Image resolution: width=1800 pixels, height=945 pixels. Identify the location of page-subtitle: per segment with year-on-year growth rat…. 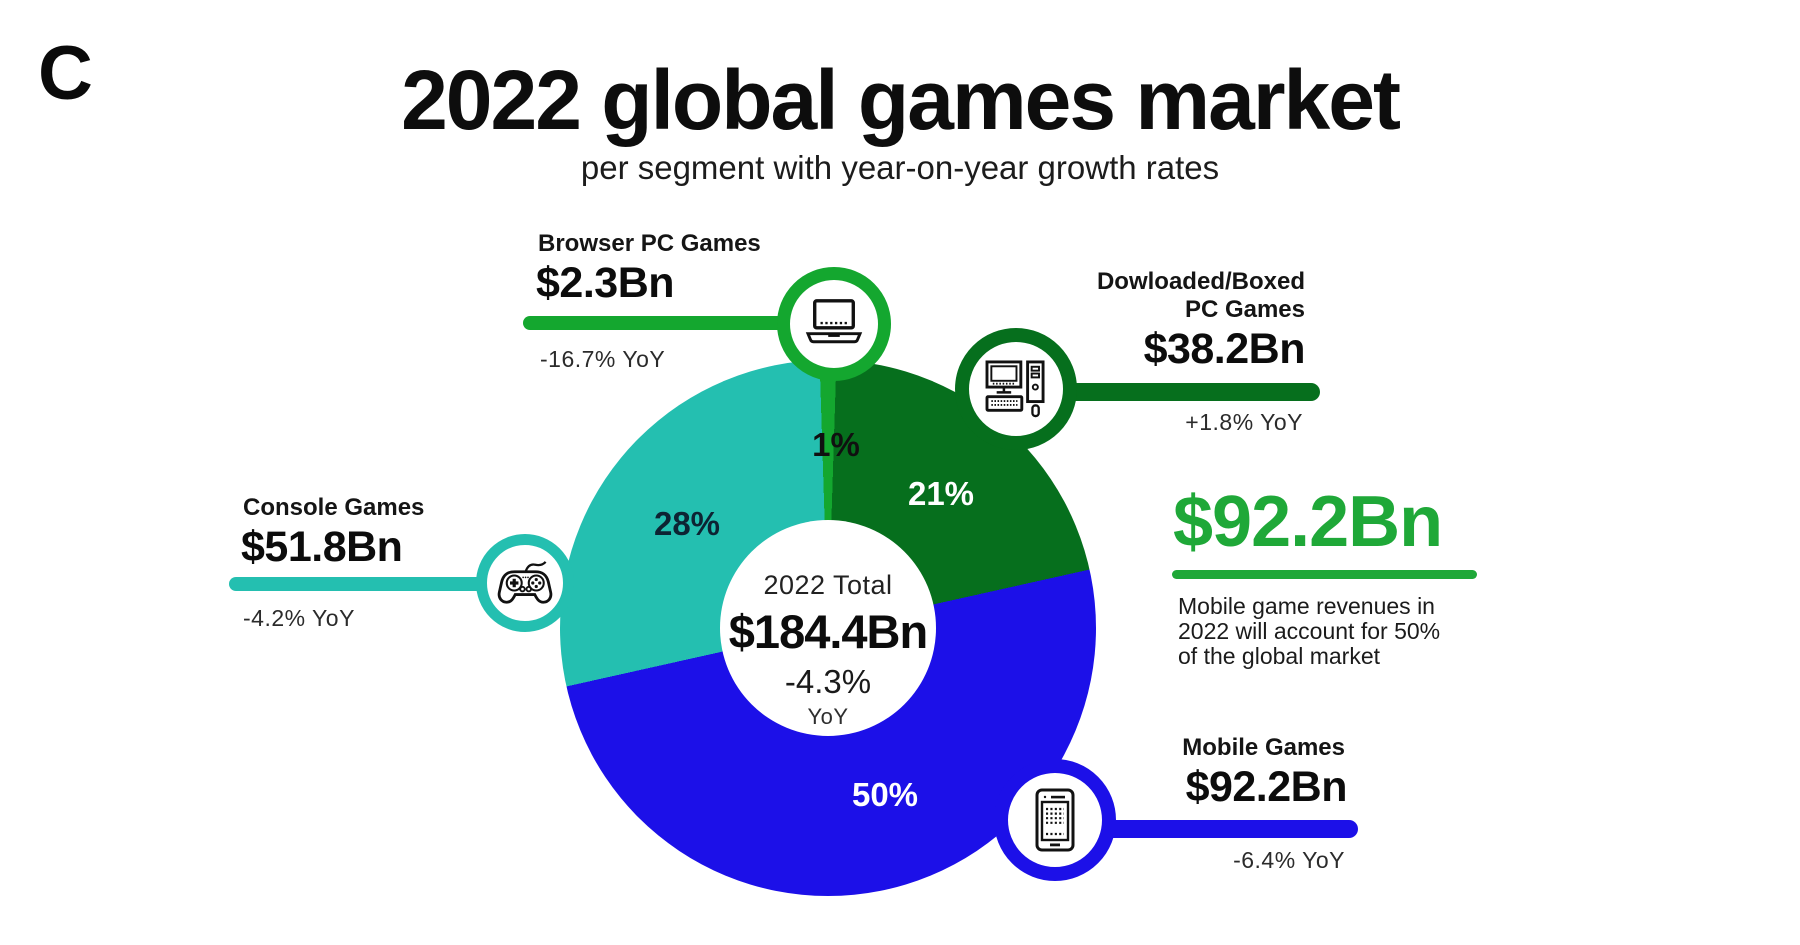
(900, 167).